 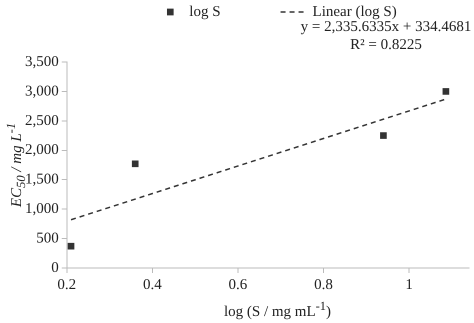 What do you see at coordinates (152, 284) in the screenshot?
I see `x-tick-label: 0.4` at bounding box center [152, 284].